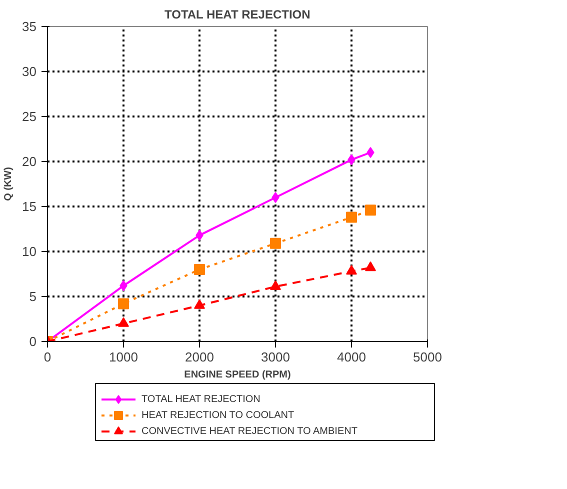 Image resolution: width=567 pixels, height=489 pixels. Describe the element at coordinates (8, 184) in the screenshot. I see `y-axis-title: Q (KW)` at that location.